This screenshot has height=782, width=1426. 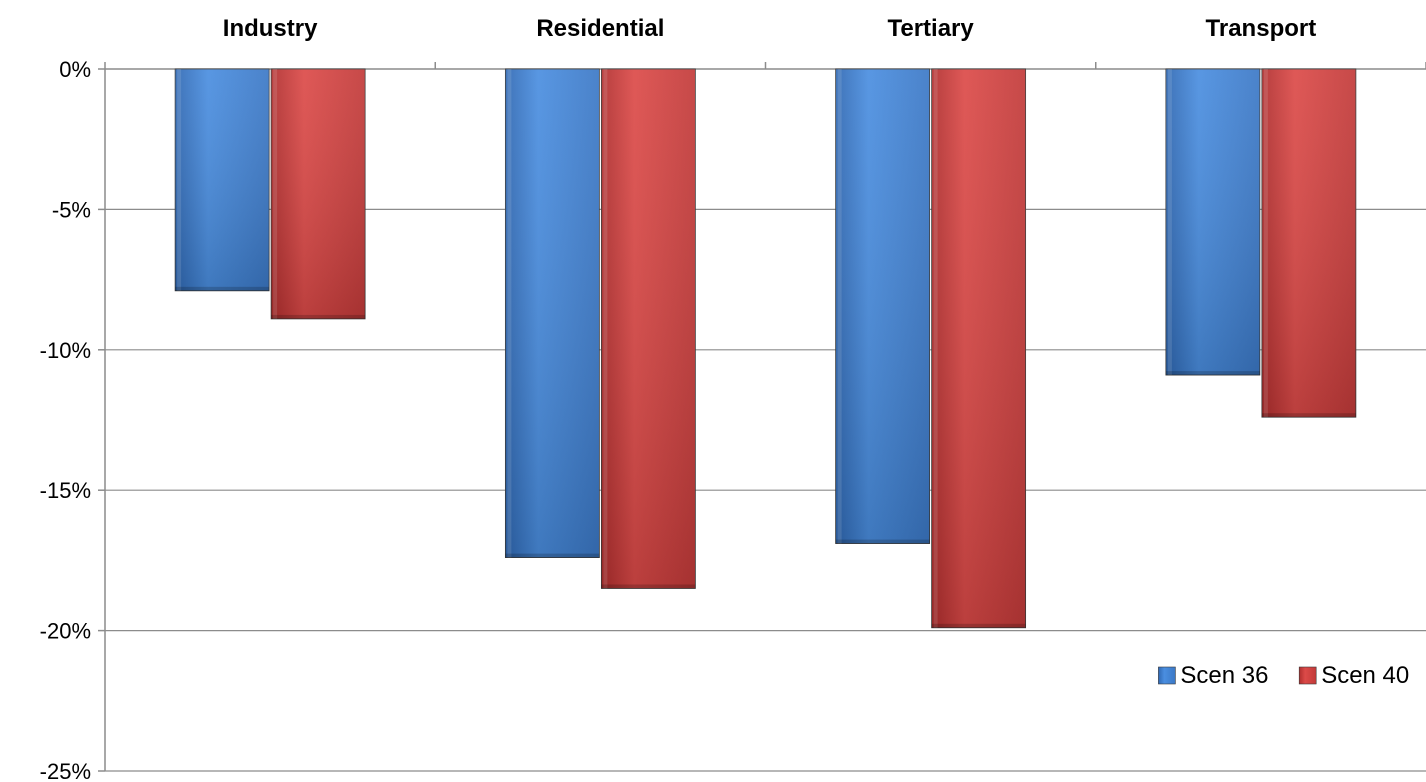 What do you see at coordinates (600, 28) in the screenshot?
I see `category-label: Residential` at bounding box center [600, 28].